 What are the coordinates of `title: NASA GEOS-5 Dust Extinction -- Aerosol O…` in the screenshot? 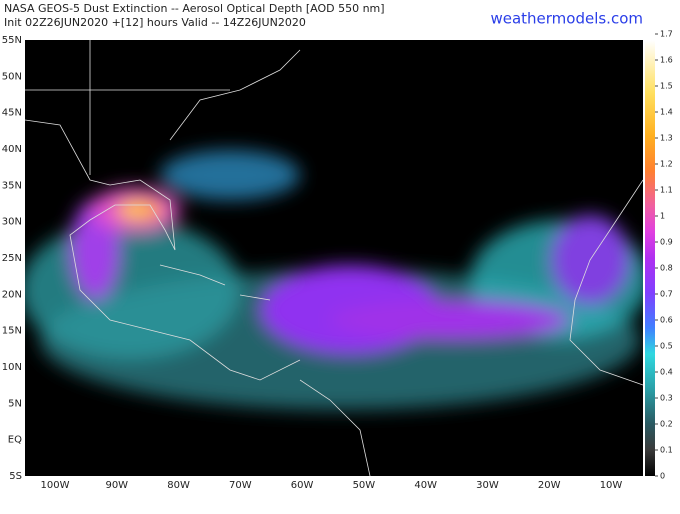 It's located at (194, 8).